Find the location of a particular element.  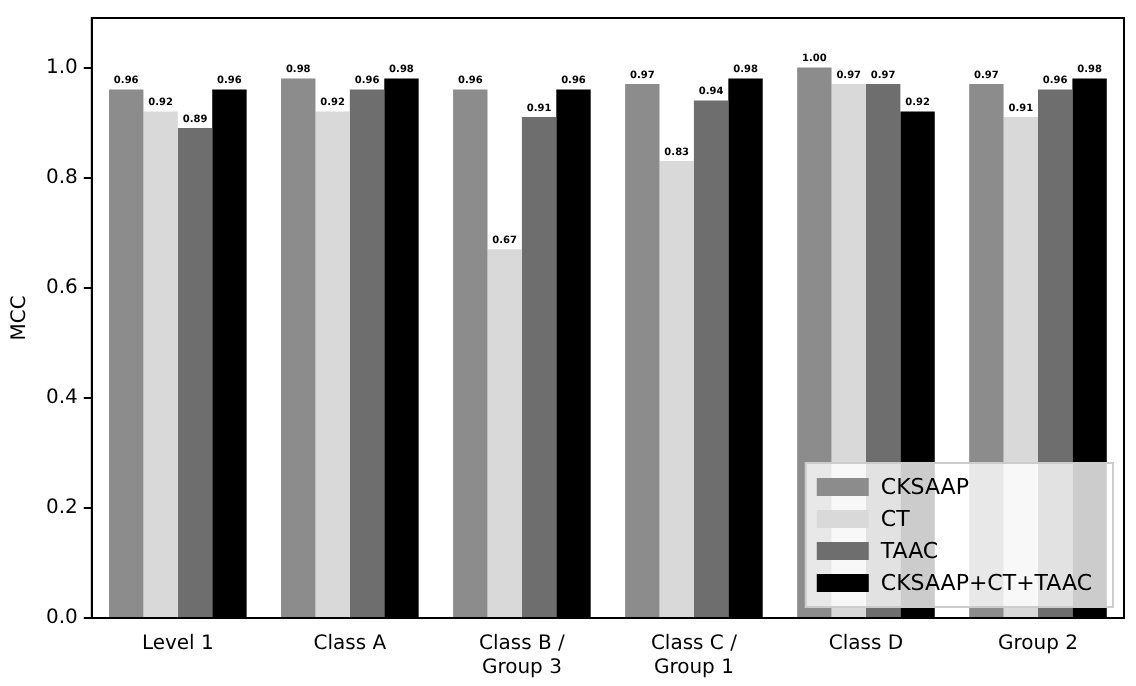

legend-label: CKSAAP is located at coordinates (925, 486).